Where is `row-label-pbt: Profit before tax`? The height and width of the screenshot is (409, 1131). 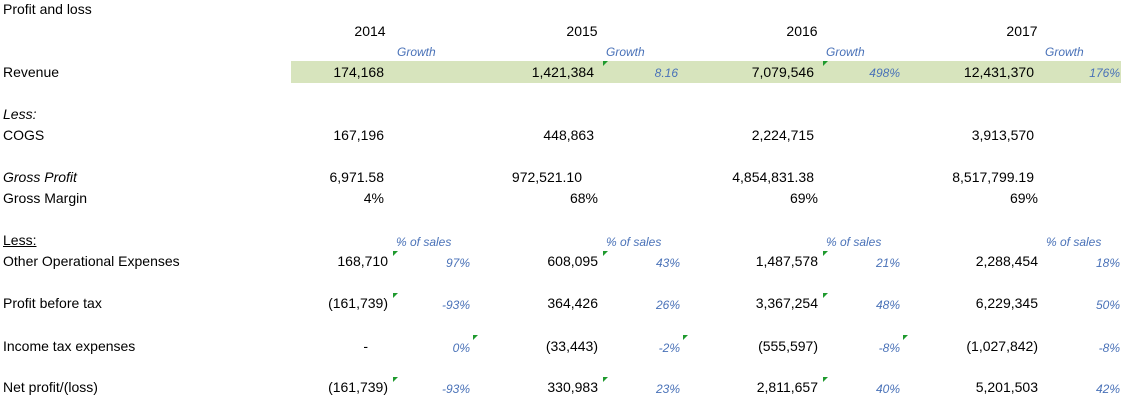
row-label-pbt: Profit before tax is located at coordinates (52, 303).